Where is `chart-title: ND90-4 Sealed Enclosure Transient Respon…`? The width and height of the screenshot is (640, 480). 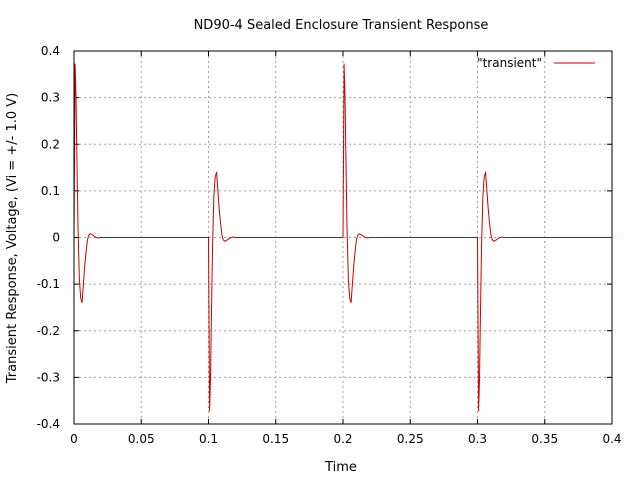
chart-title: ND90-4 Sealed Enclosure Transient Respon… is located at coordinates (341, 25).